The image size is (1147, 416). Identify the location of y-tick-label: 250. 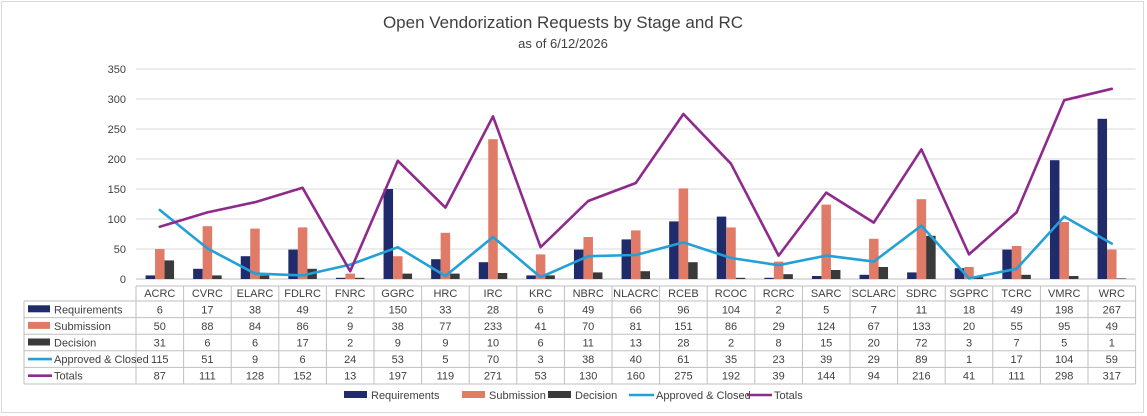
(117, 130).